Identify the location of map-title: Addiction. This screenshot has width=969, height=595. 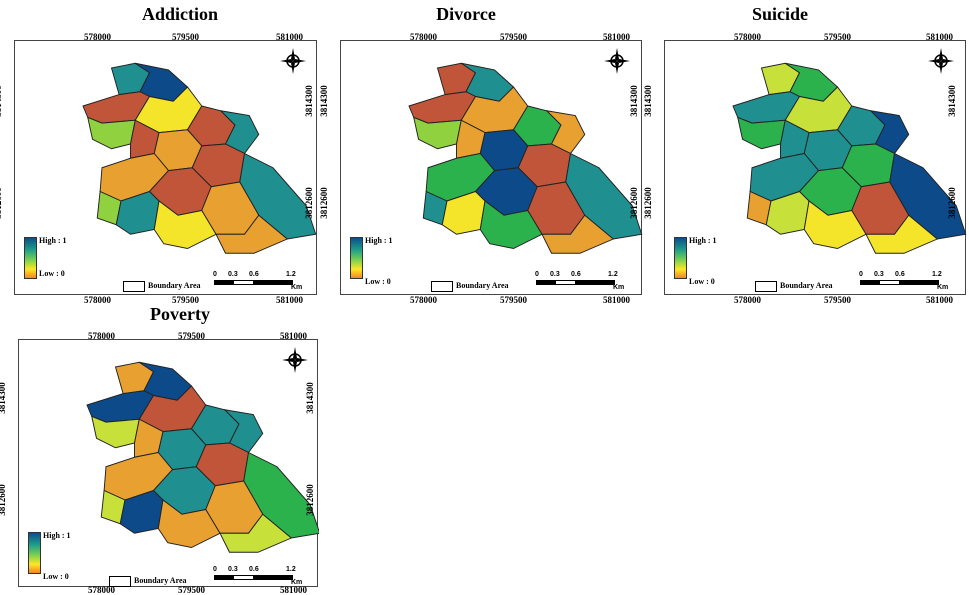
(180, 14).